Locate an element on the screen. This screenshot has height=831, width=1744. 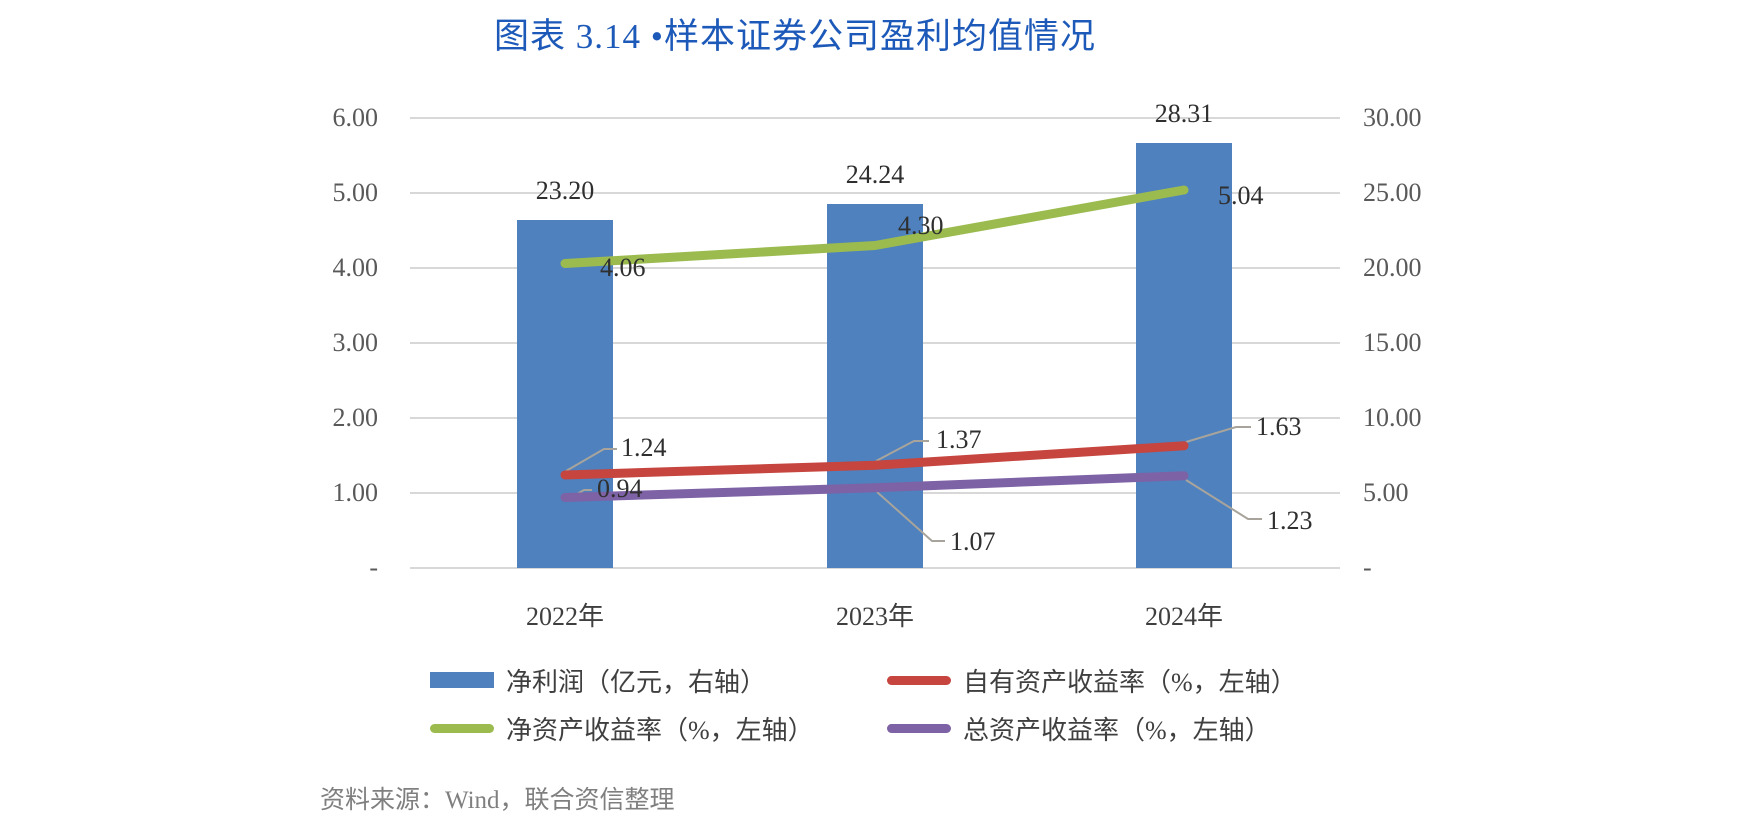
left-axis-tick: 2.00 is located at coordinates (355, 417).